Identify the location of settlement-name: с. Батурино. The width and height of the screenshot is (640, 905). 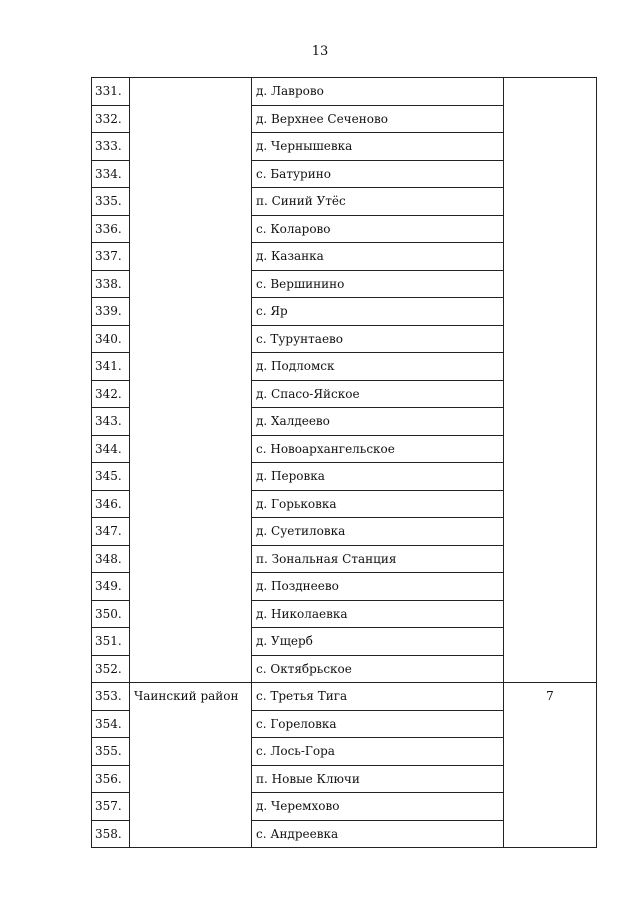
(377, 173).